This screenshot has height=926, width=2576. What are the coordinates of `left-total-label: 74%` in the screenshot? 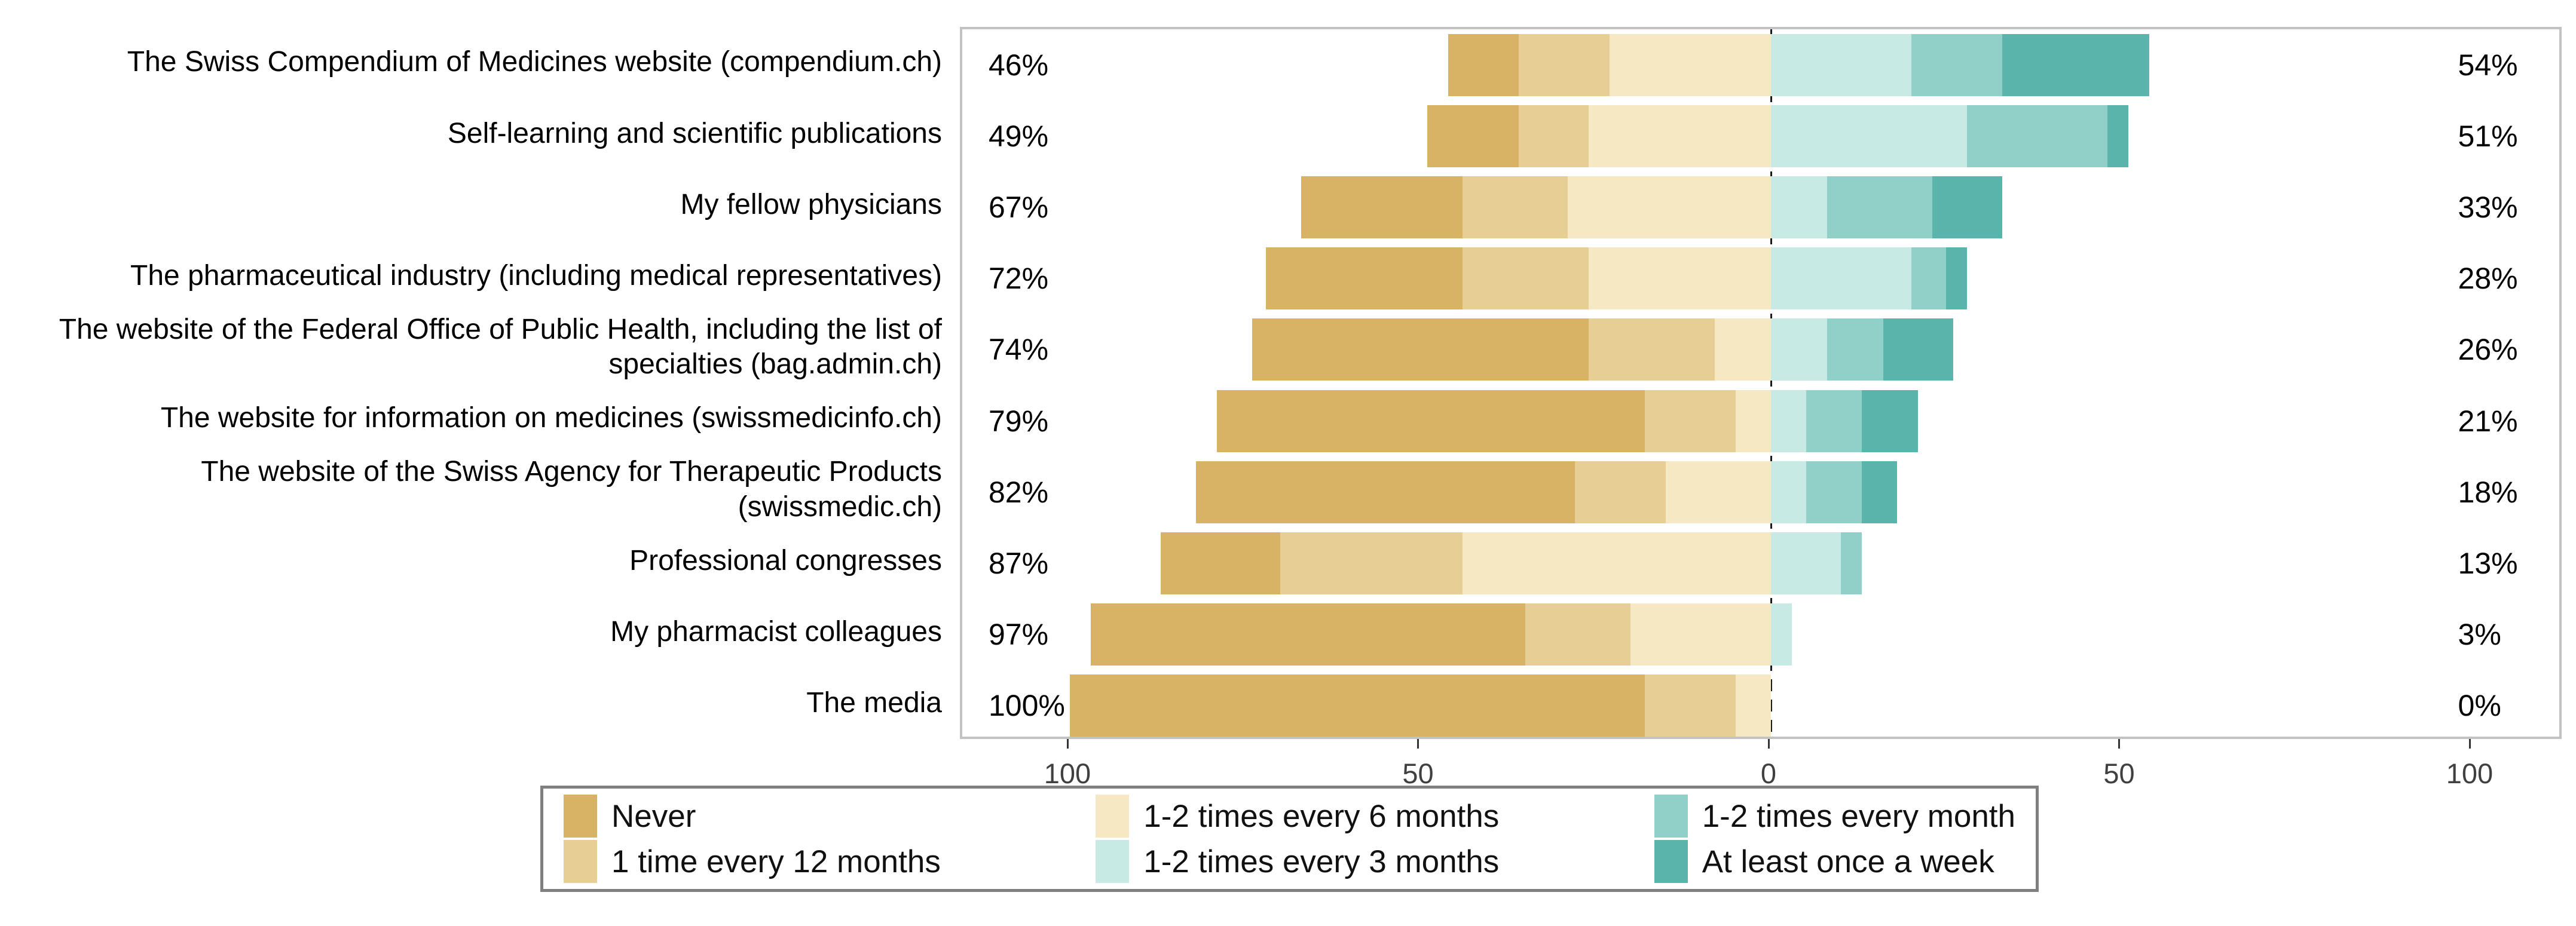 It's located at (1019, 350).